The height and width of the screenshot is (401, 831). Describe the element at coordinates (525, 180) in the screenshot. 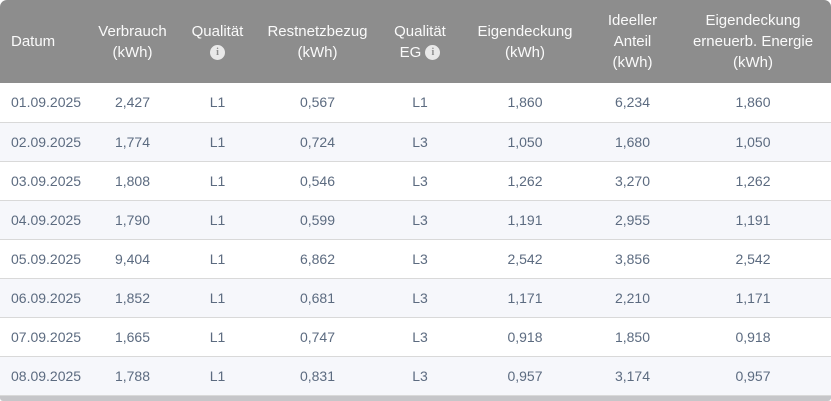

I see `cell-eigendeckung: 1,262` at that location.